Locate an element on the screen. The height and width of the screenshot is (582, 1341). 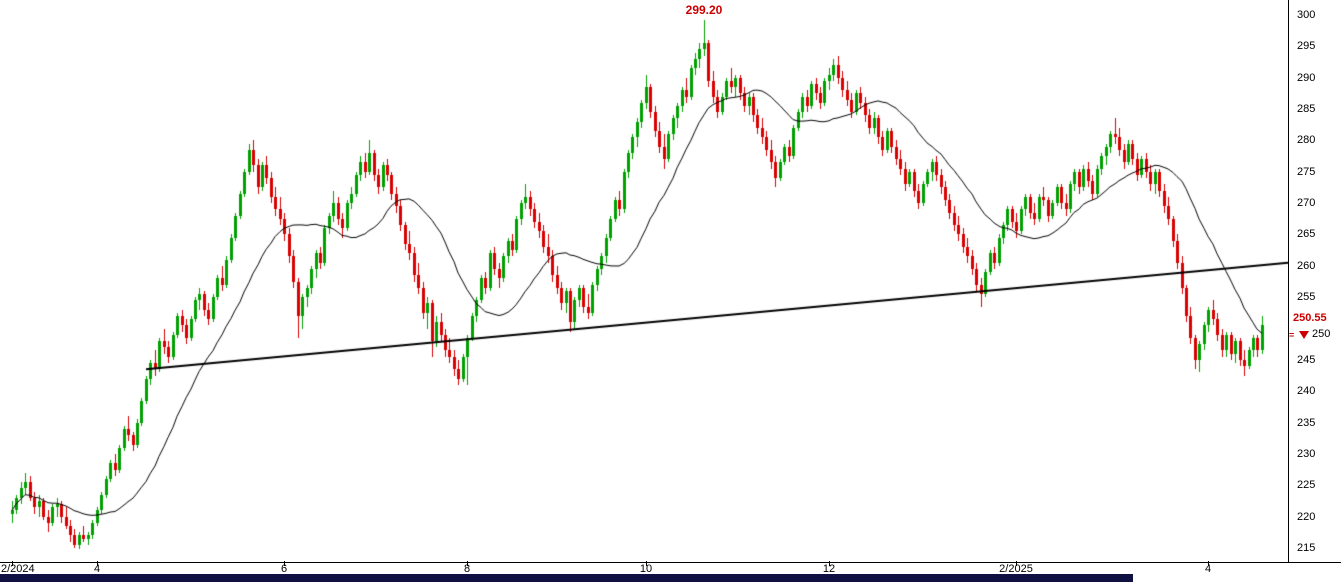
scrollbar-track is located at coordinates (670, 578).